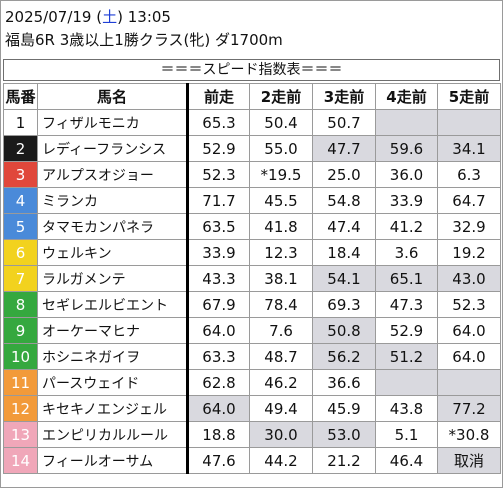 The width and height of the screenshot is (503, 488). I want to click on table-row: 7 ラルガメンテ 43.3 38.1 54.1 65.1 43.0, so click(252, 278).